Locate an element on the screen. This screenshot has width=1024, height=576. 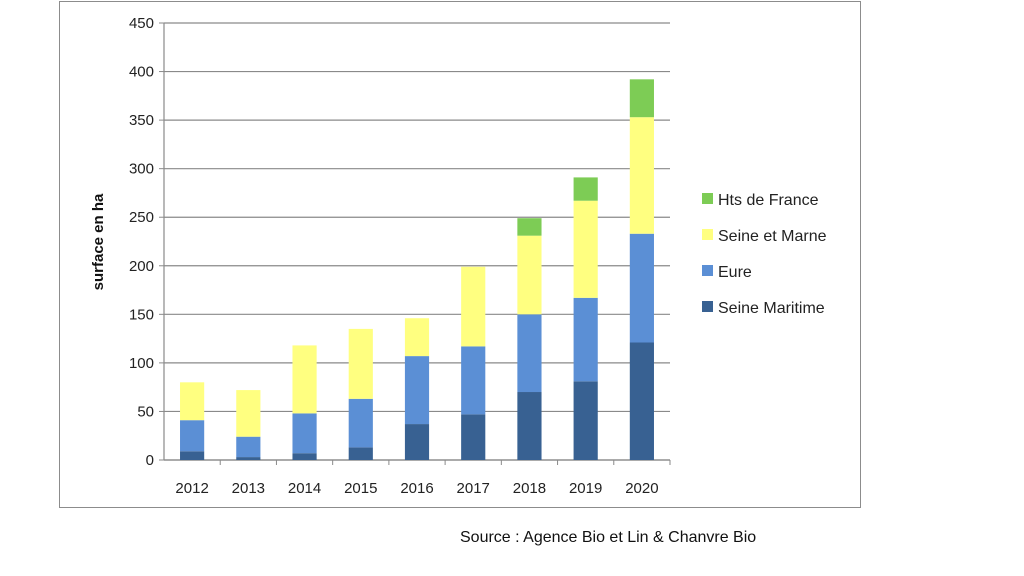
x-tick-label: 2015 is located at coordinates (360, 488).